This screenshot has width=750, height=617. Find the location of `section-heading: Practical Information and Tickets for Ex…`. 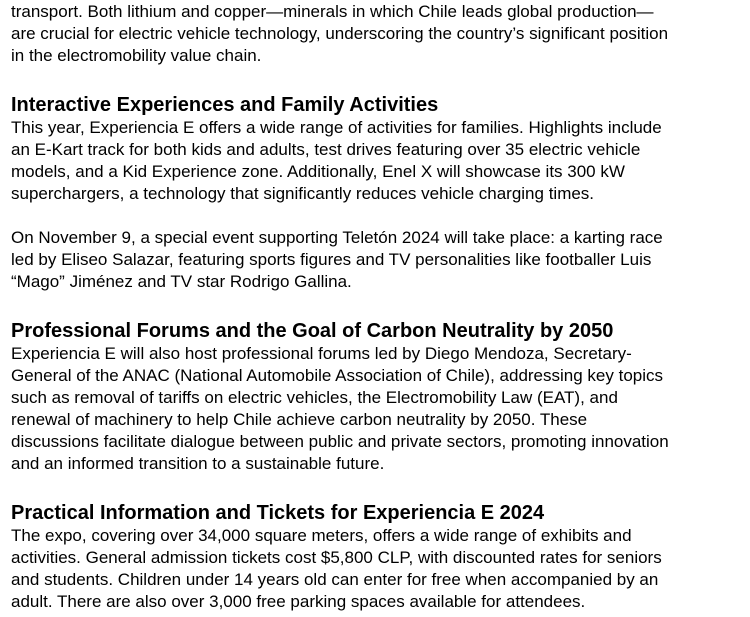

section-heading: Practical Information and Tickets for Ex… is located at coordinates (278, 513).